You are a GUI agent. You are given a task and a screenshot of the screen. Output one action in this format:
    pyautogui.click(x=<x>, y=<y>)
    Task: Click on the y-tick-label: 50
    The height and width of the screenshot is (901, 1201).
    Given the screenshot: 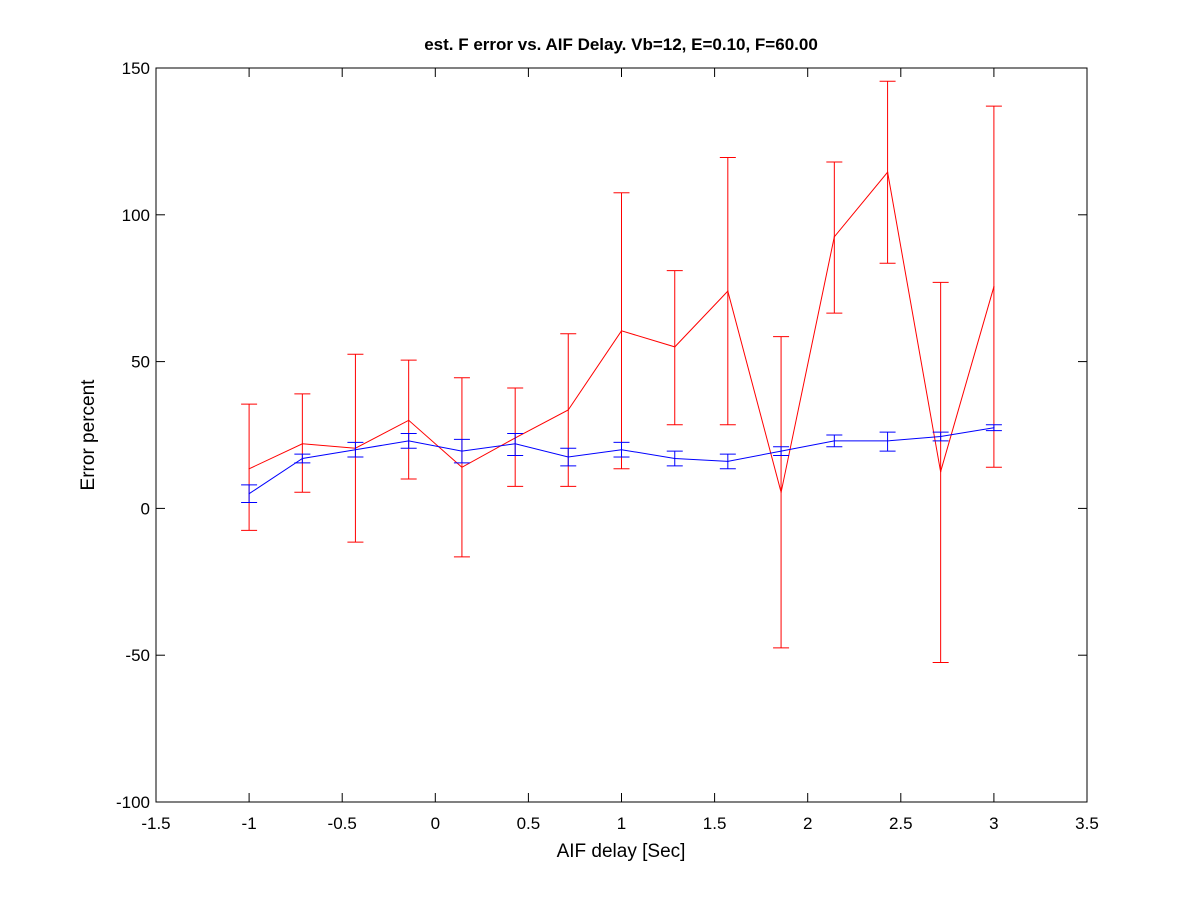 What is the action you would take?
    pyautogui.click(x=140, y=362)
    